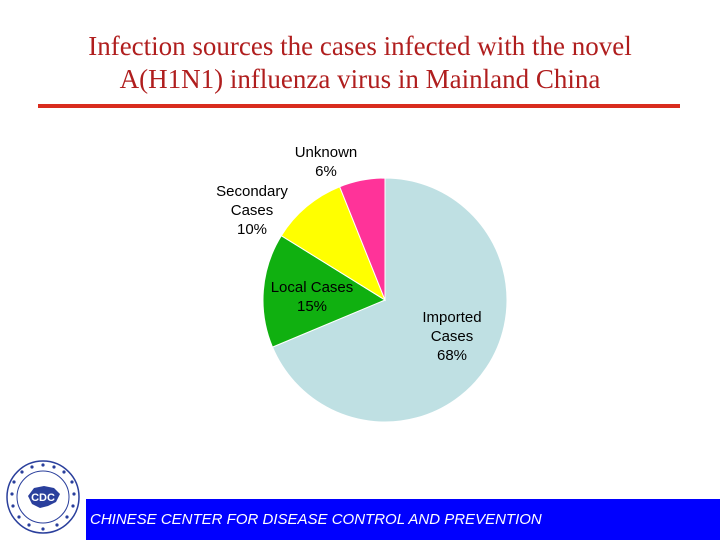 The height and width of the screenshot is (541, 720). I want to click on svg-text: CDC, so click(43, 498).